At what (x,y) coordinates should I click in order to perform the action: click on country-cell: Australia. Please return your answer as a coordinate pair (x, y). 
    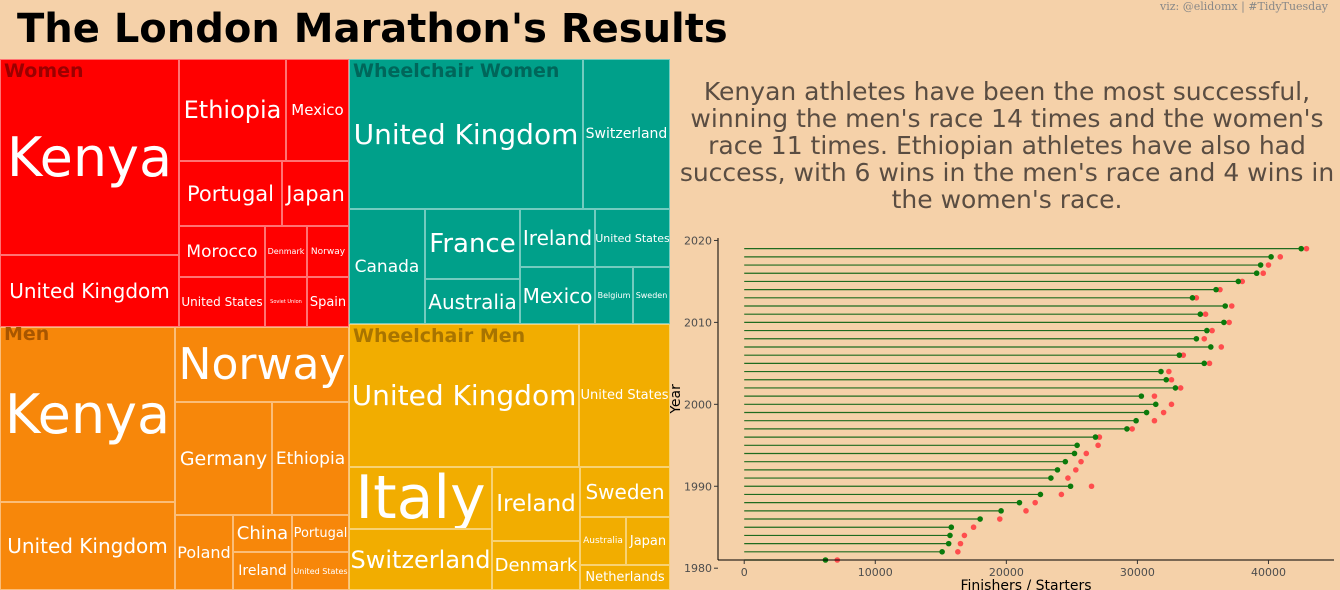
    Looking at the image, I should click on (603, 541).